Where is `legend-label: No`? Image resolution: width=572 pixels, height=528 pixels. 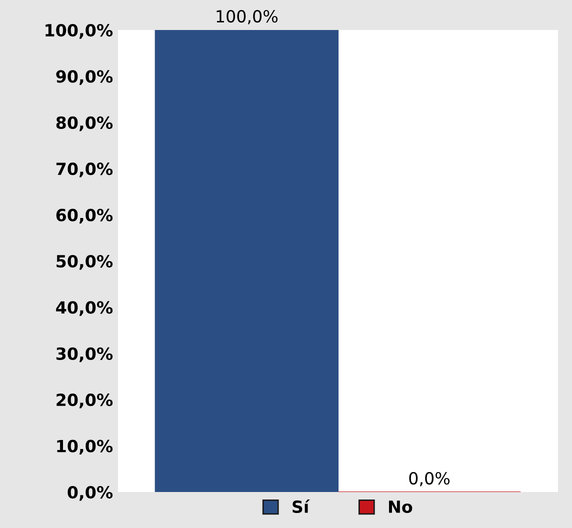 legend-label: No is located at coordinates (400, 507).